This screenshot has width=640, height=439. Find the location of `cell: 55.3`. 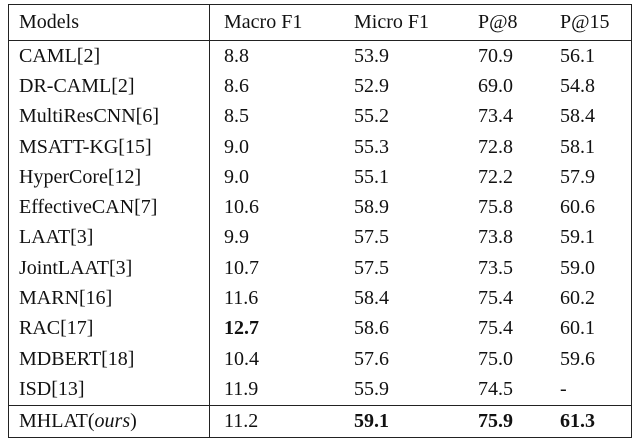

cell: 55.3 is located at coordinates (371, 146).